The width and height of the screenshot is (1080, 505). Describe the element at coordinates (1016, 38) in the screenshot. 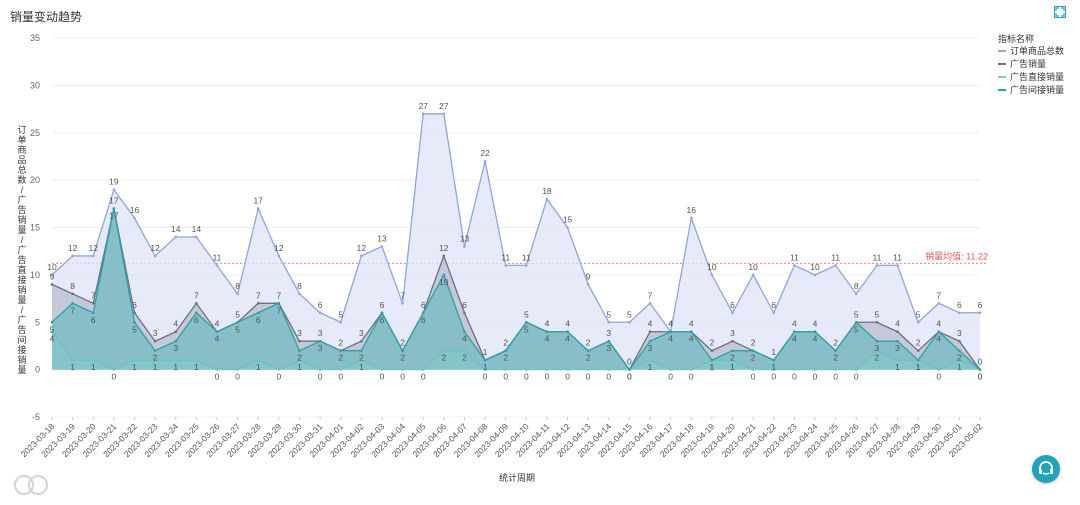

I see `legend-title: 指标名称` at that location.